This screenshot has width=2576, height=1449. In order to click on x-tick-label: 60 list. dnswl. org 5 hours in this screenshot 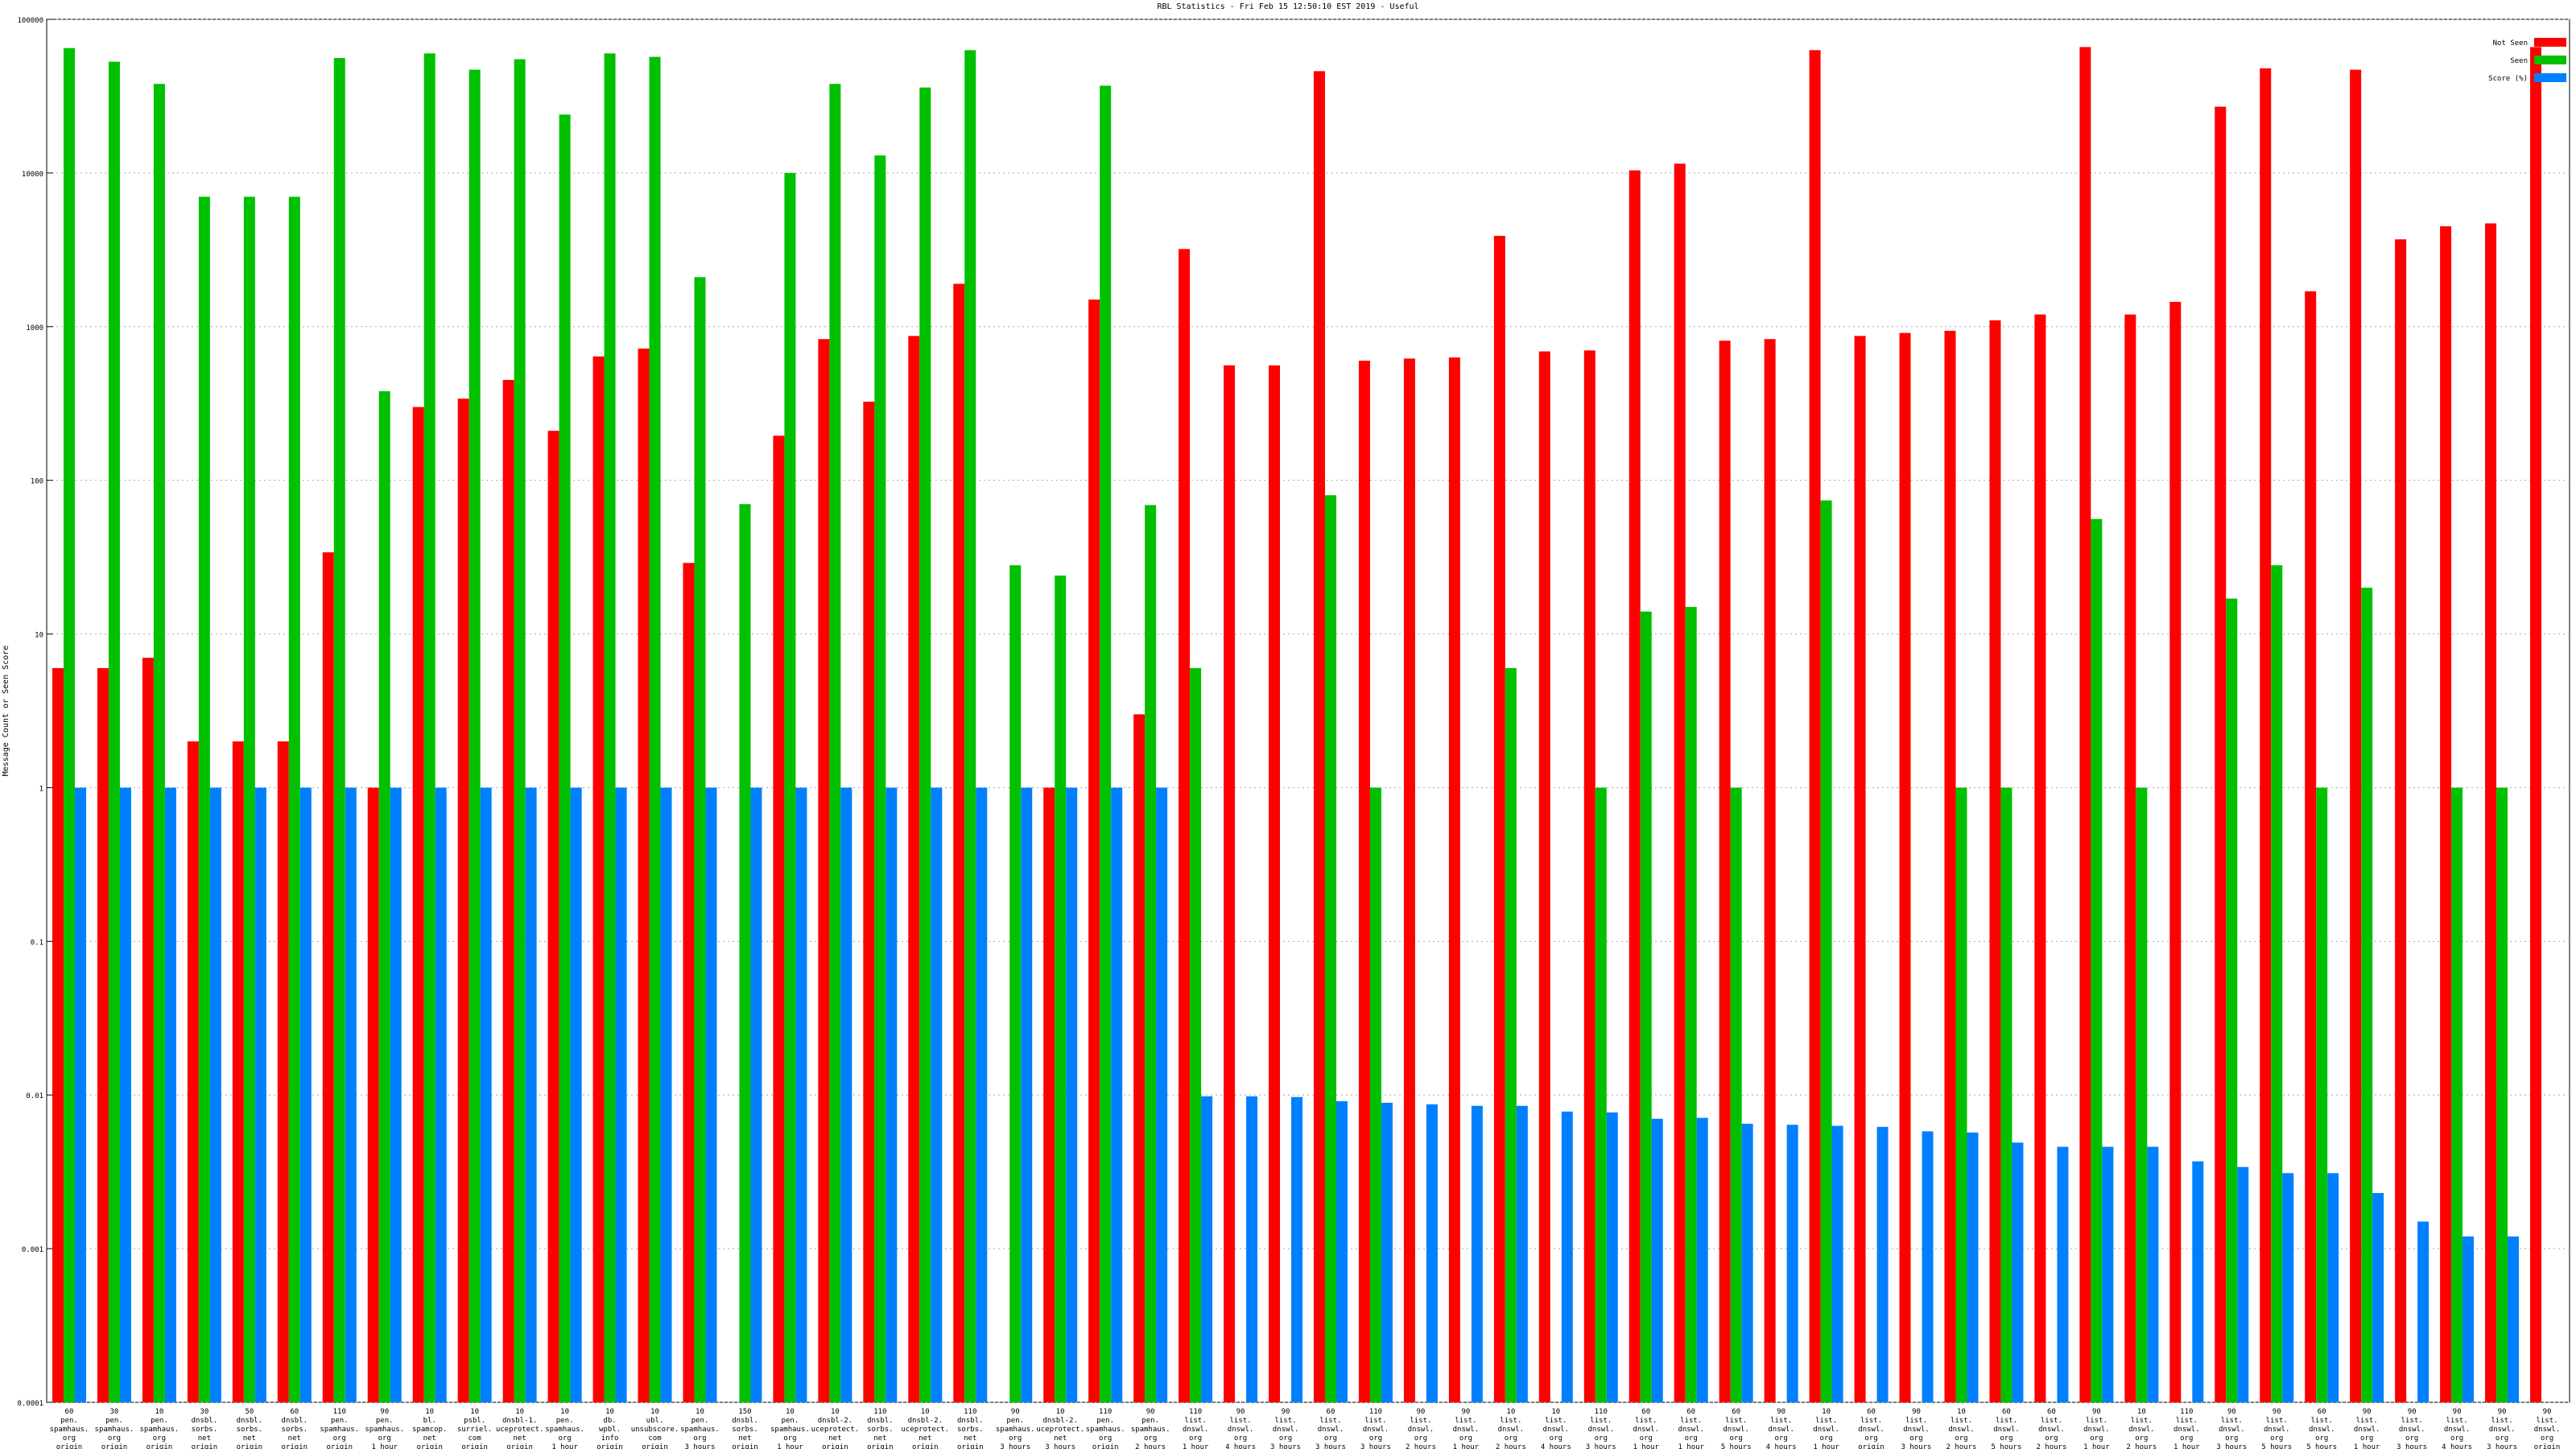, I will do `click(1736, 1428)`.